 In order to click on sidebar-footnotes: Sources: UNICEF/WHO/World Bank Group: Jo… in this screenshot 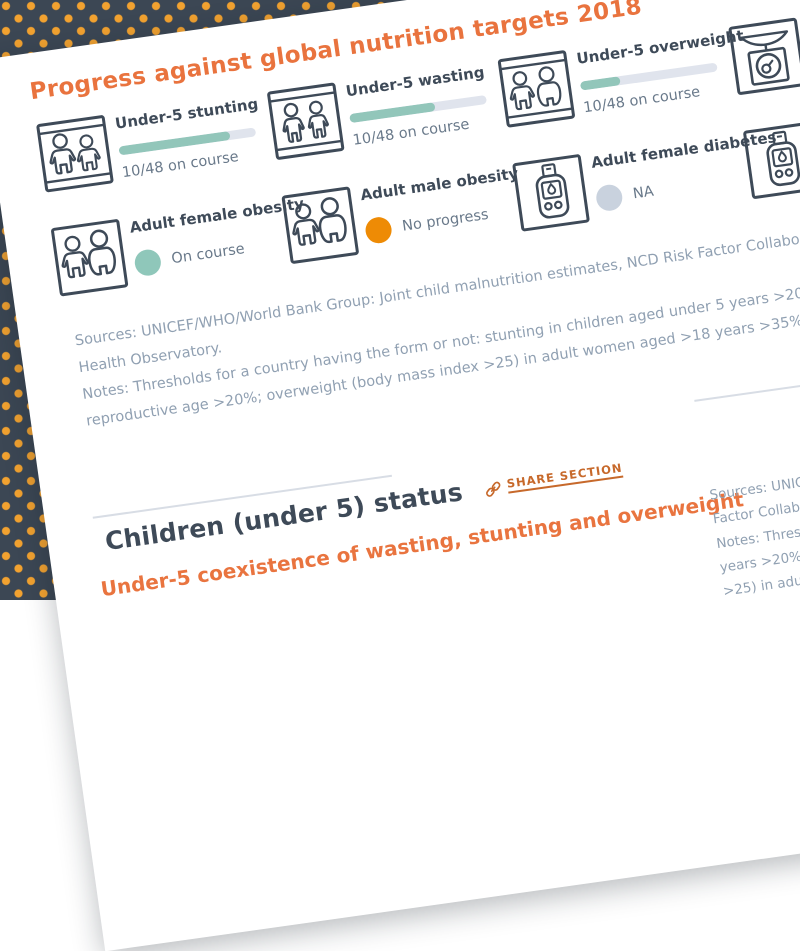, I will do `click(754, 501)`.